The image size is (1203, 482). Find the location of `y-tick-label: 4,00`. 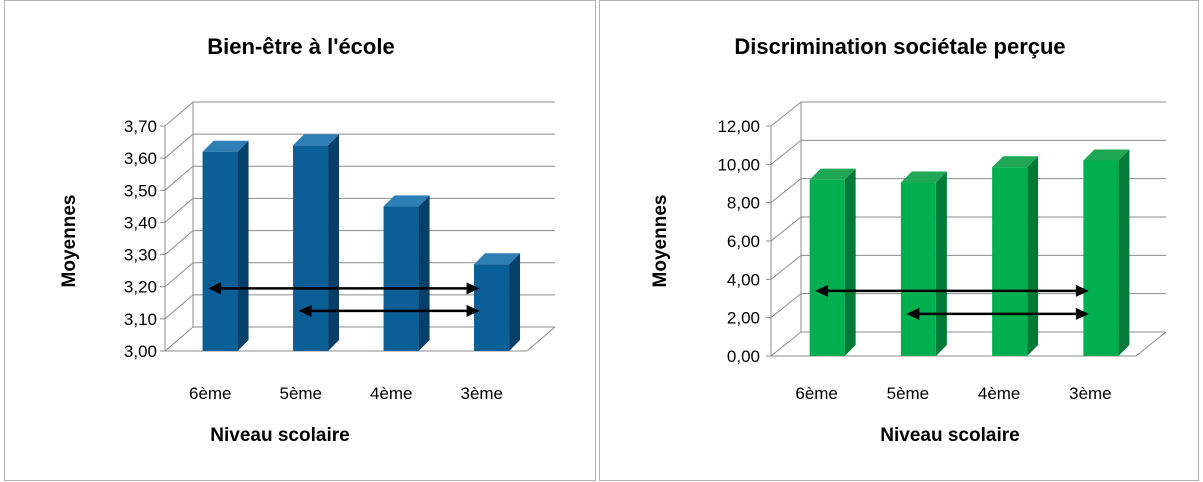

y-tick-label: 4,00 is located at coordinates (743, 279).